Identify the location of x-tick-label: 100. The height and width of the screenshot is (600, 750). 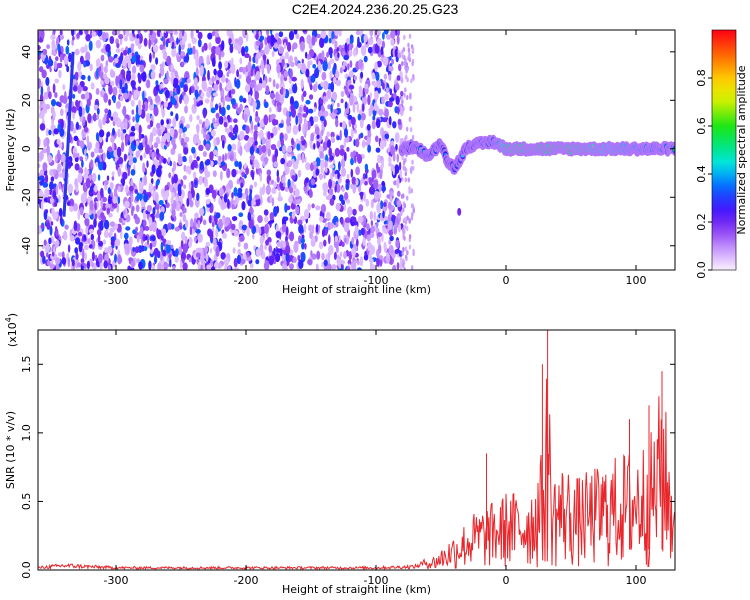
(636, 580).